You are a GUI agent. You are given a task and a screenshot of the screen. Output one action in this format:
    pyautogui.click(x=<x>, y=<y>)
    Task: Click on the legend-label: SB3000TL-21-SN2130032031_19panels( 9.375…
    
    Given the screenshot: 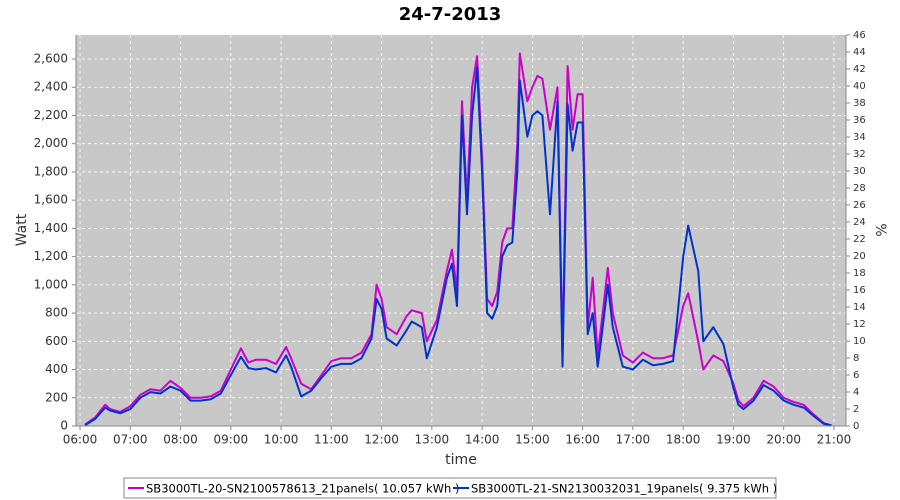 What is the action you would take?
    pyautogui.click(x=624, y=489)
    